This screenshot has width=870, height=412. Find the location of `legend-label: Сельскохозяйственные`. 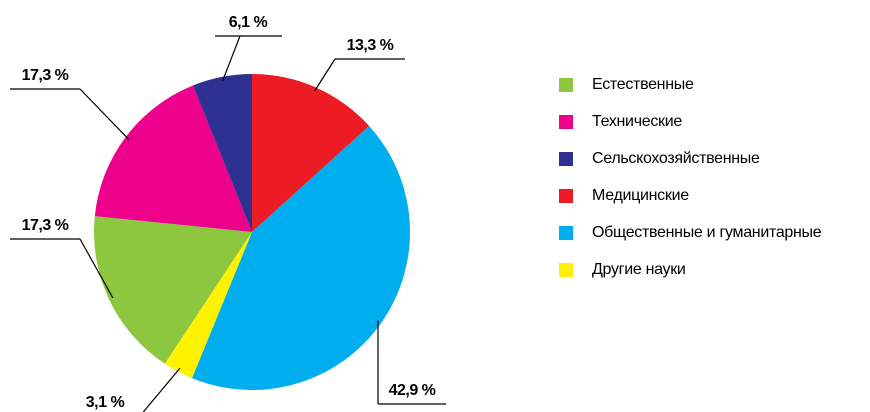

legend-label: Сельскохозяйственные is located at coordinates (676, 158).